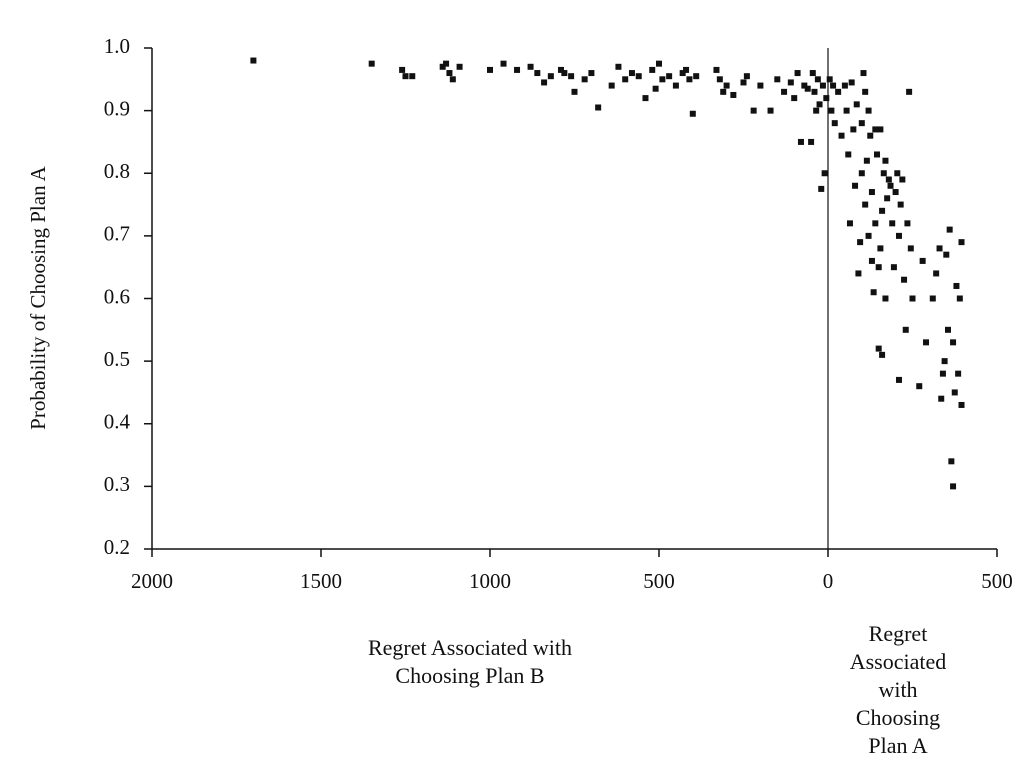  What do you see at coordinates (117, 296) in the screenshot?
I see `y-tick-label: 0.6` at bounding box center [117, 296].